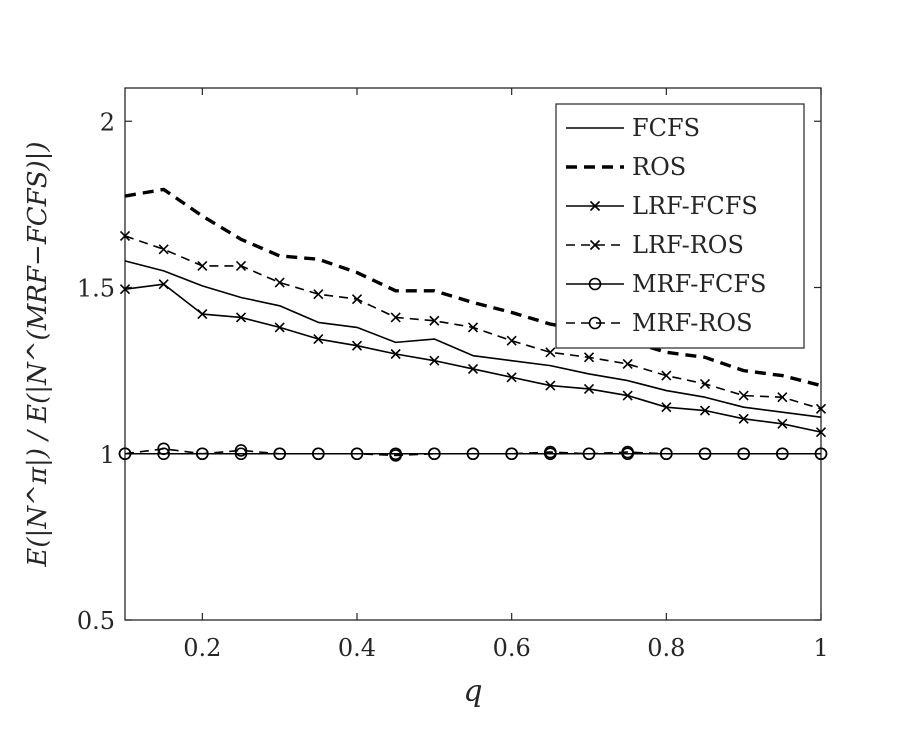 The width and height of the screenshot is (913, 751). Describe the element at coordinates (666, 128) in the screenshot. I see `legend-label: FCFS` at that location.